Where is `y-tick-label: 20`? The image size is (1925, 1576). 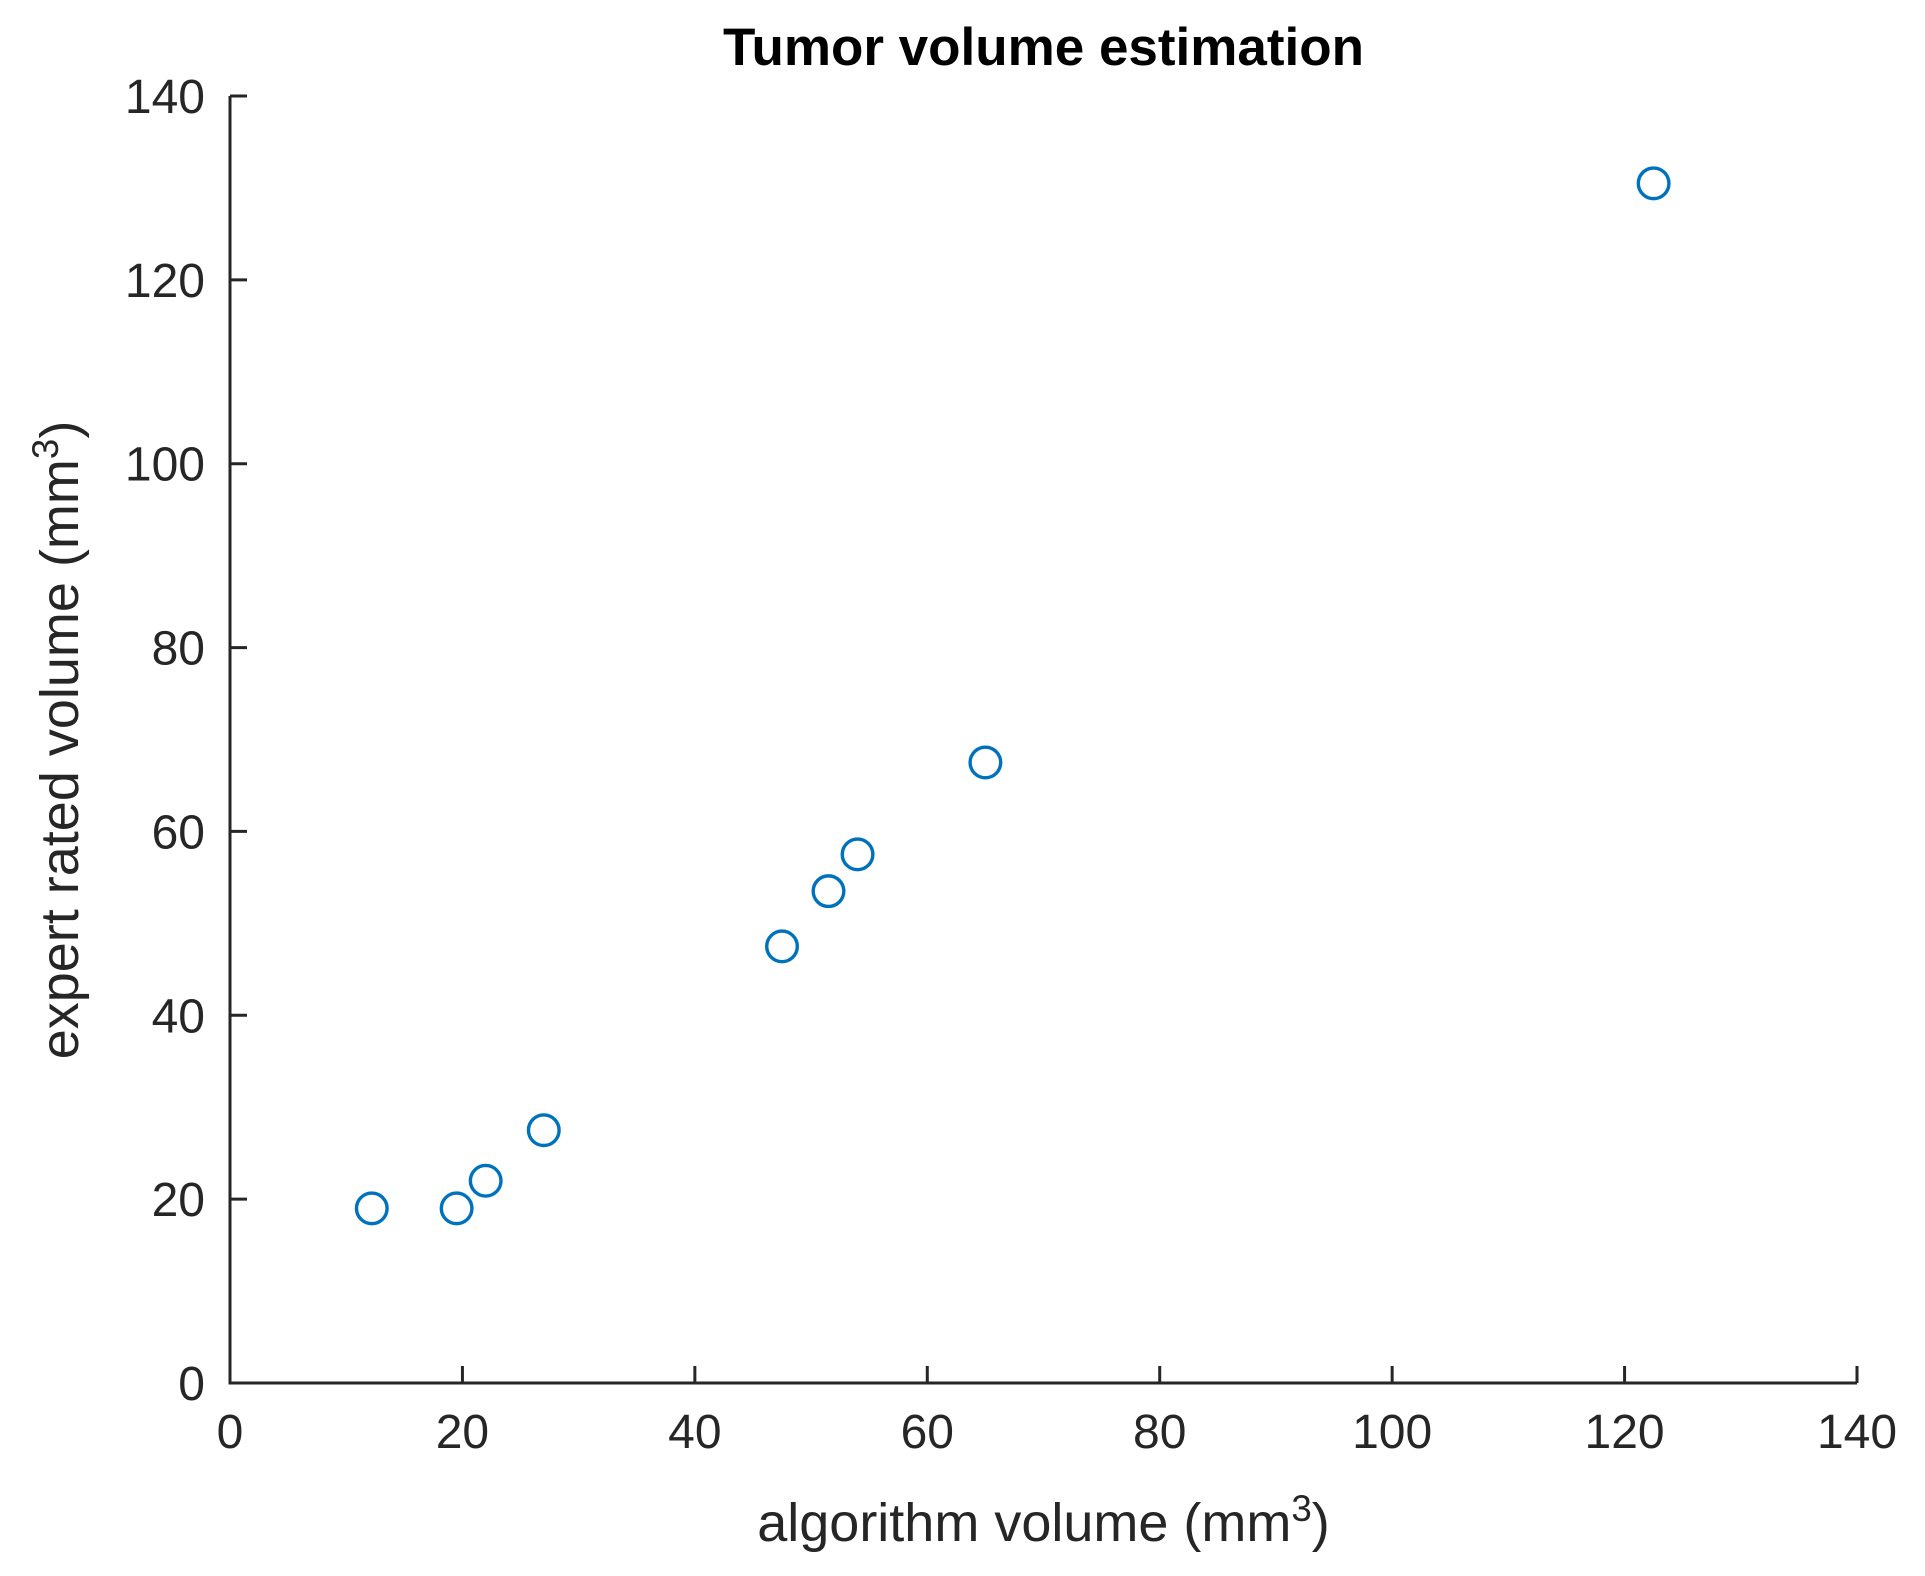
y-tick-label: 20 is located at coordinates (178, 1200).